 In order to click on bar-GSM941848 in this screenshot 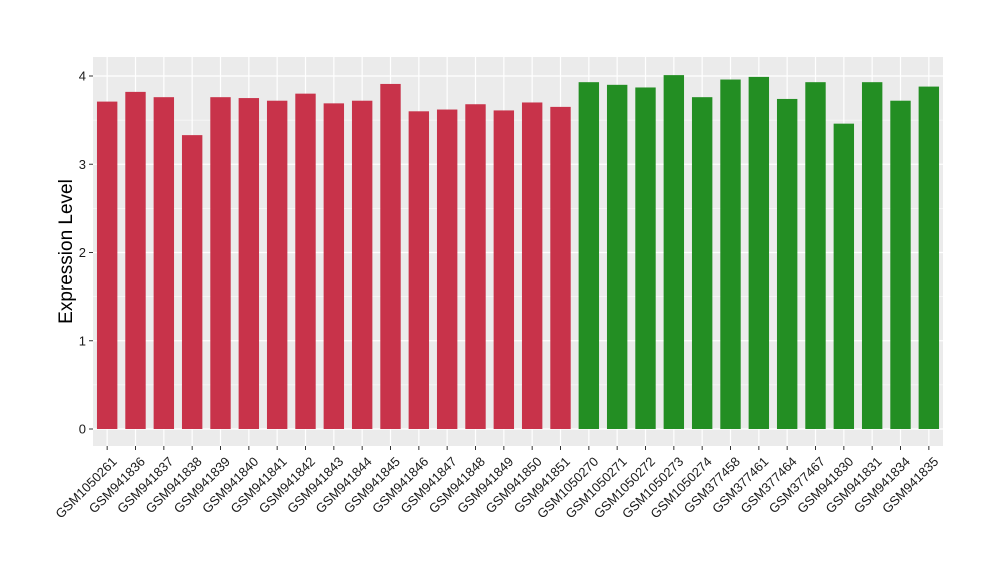, I will do `click(475, 267)`.